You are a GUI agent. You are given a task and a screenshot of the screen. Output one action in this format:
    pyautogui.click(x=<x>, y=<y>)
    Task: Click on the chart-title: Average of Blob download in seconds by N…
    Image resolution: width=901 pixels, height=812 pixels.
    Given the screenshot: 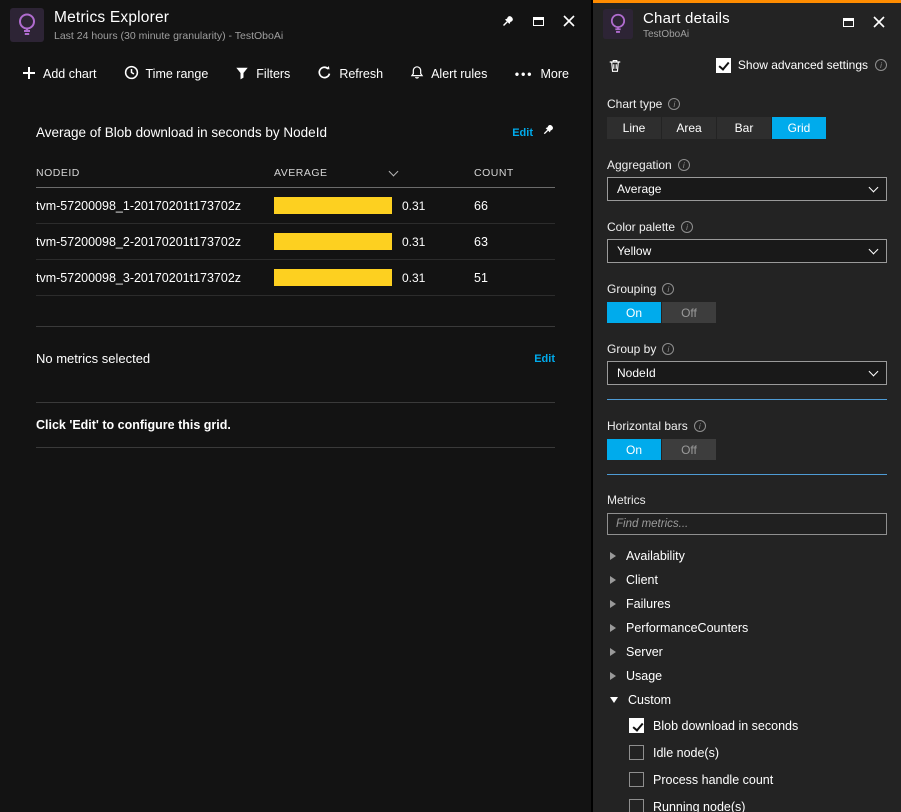 What is the action you would take?
    pyautogui.click(x=181, y=132)
    